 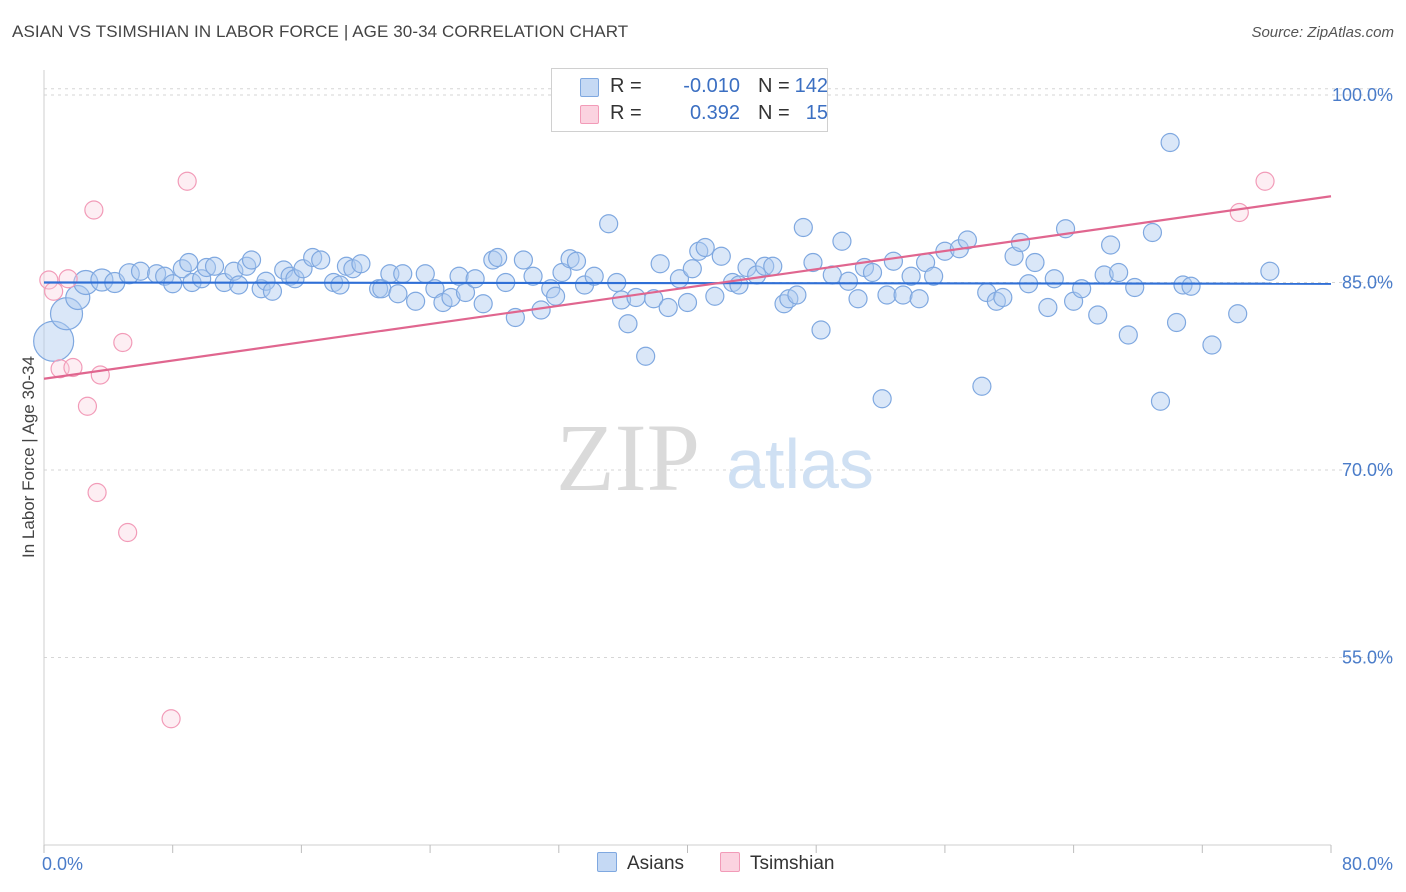 I want to click on y-axis-label: In Labor Force | Age 30-34, so click(x=28, y=457).